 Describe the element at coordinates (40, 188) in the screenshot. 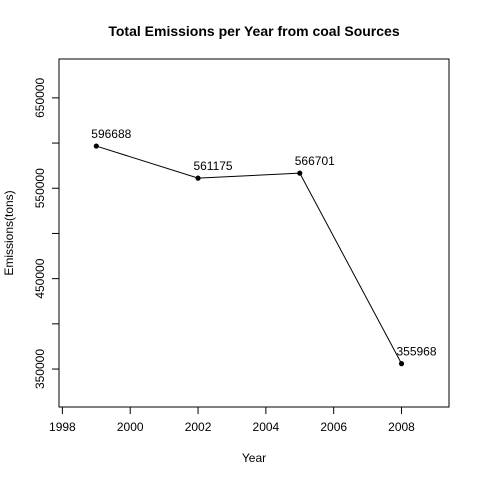

I see `y-tick-label: 550000` at that location.